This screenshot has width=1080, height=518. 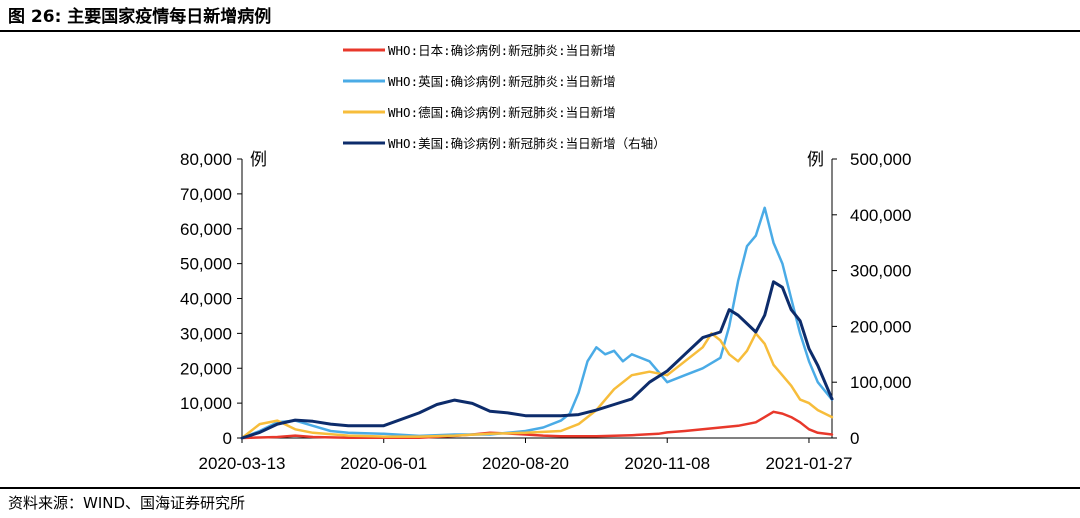 What do you see at coordinates (880, 159) in the screenshot?
I see `right-tick-label: 500,000` at bounding box center [880, 159].